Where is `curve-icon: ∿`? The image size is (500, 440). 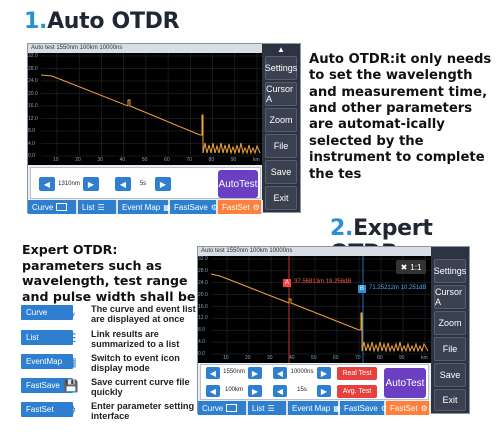
curve-icon: ∿ is located at coordinates (71, 312).